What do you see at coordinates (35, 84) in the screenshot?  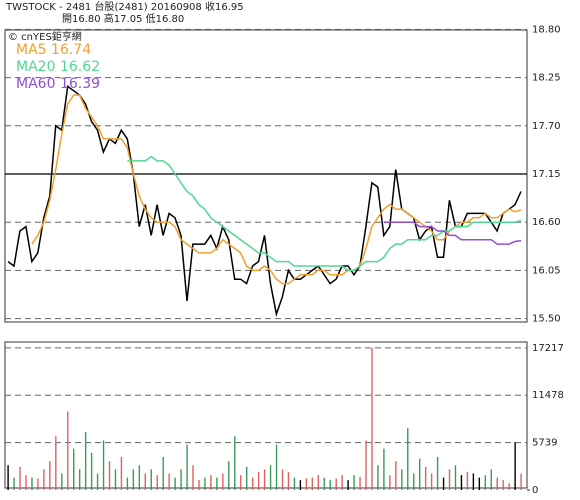 I see `legend-name: MA60` at bounding box center [35, 84].